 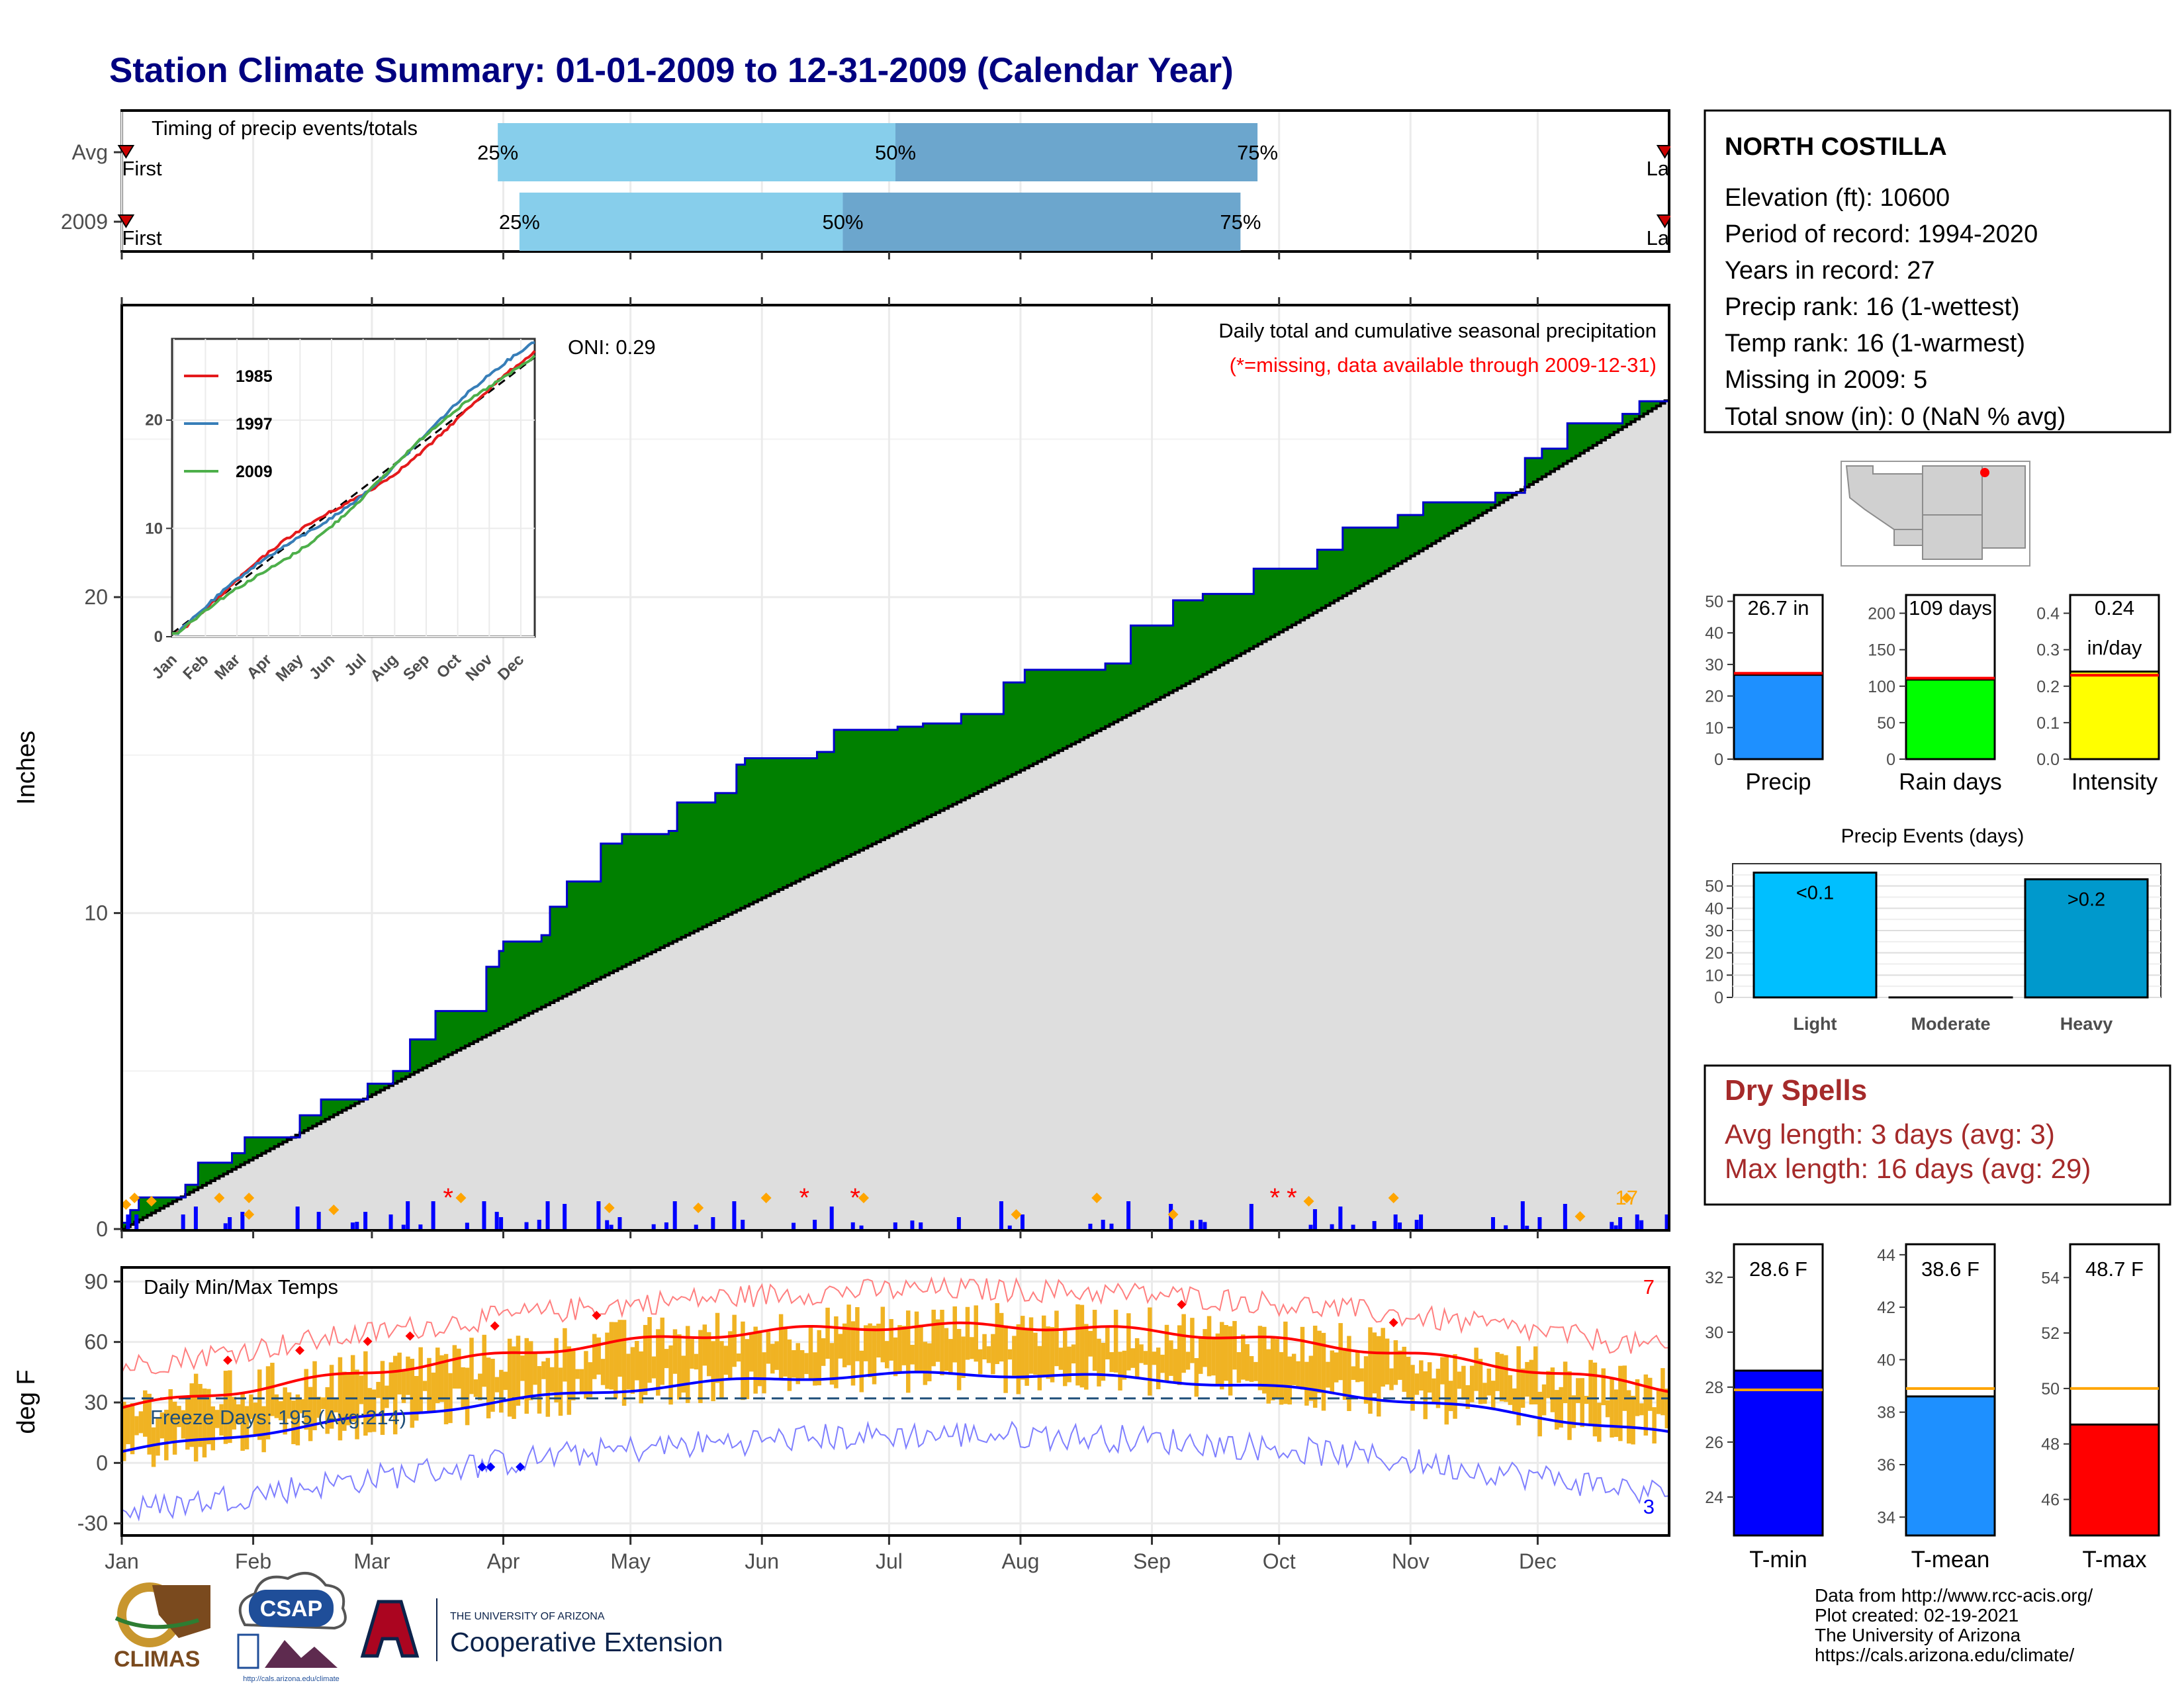 What do you see at coordinates (1886, 1360) in the screenshot?
I see `temp-bar-ytick-label: 40` at bounding box center [1886, 1360].